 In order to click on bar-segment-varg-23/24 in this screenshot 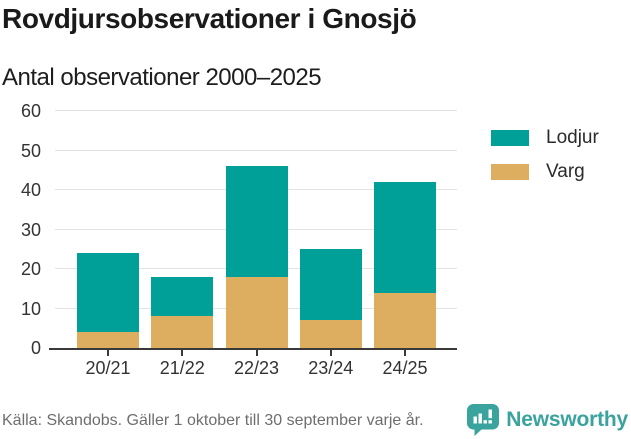, I will do `click(330, 334)`.